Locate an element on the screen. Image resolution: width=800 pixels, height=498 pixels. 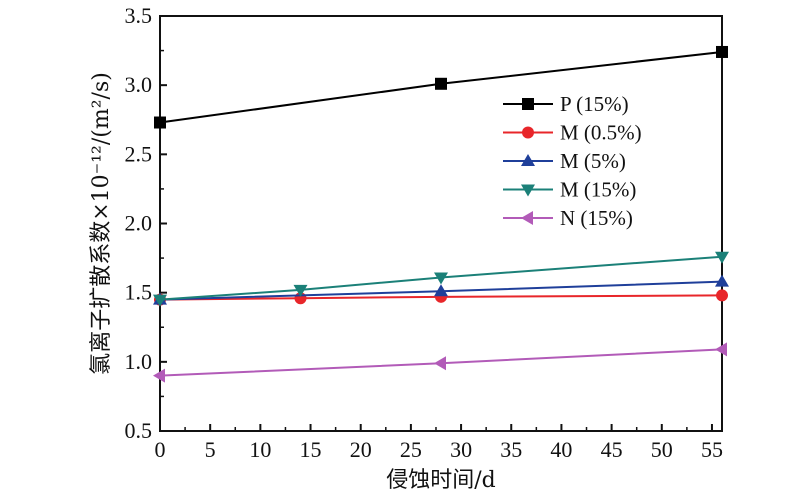
legend-item: M (0.5%) is located at coordinates (572, 133).